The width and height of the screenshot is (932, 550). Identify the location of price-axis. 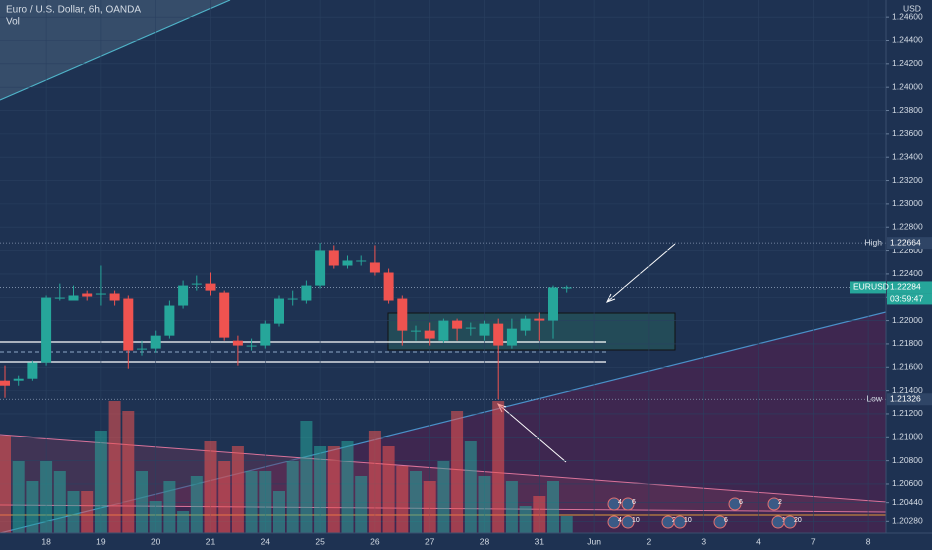
(909, 275).